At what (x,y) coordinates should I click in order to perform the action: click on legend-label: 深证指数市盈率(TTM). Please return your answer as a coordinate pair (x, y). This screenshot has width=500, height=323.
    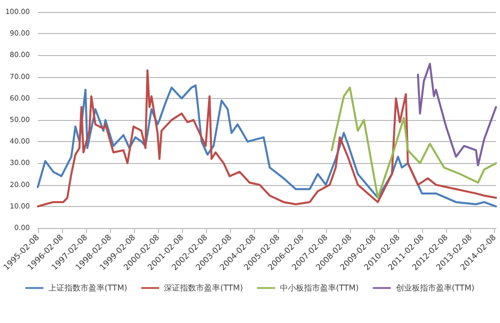
    Looking at the image, I should click on (204, 288).